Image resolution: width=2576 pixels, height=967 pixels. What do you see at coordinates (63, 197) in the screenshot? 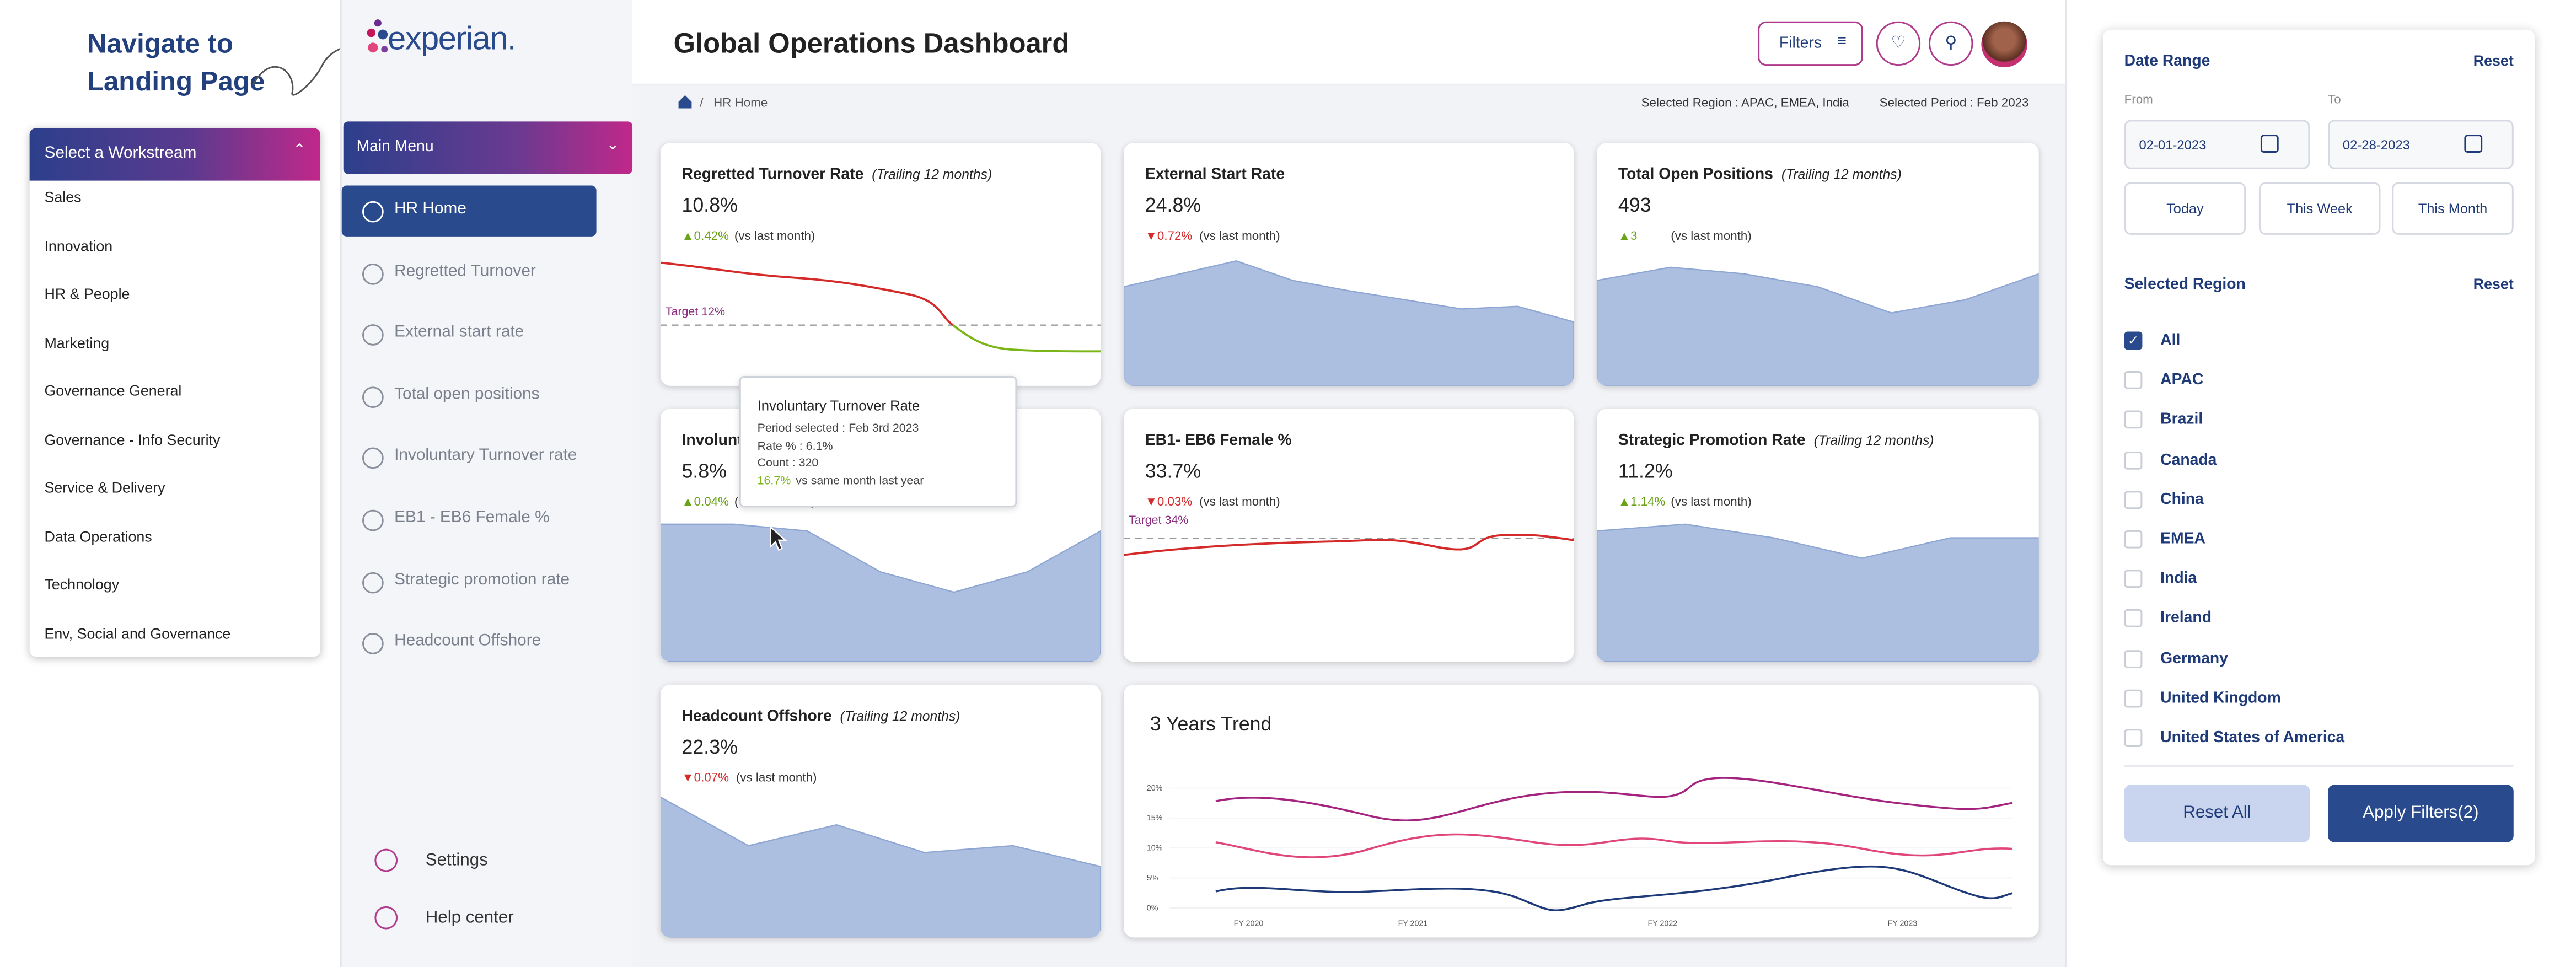
I see `workstream-item: Sales` at bounding box center [63, 197].